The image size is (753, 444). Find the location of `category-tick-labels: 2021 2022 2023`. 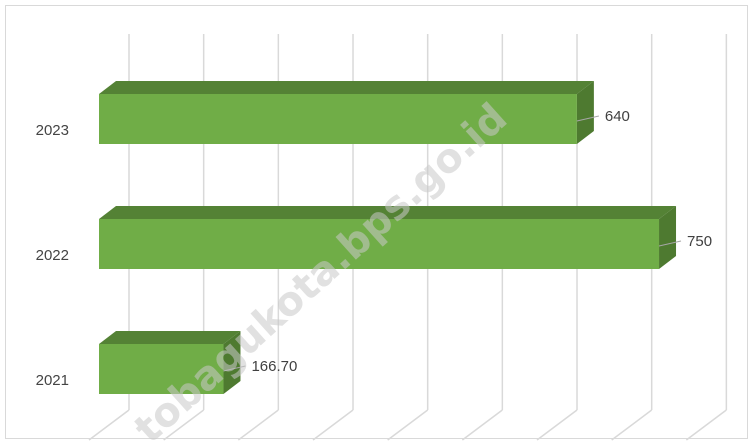

category-tick-labels: 2021 2022 2023 is located at coordinates (52, 255).